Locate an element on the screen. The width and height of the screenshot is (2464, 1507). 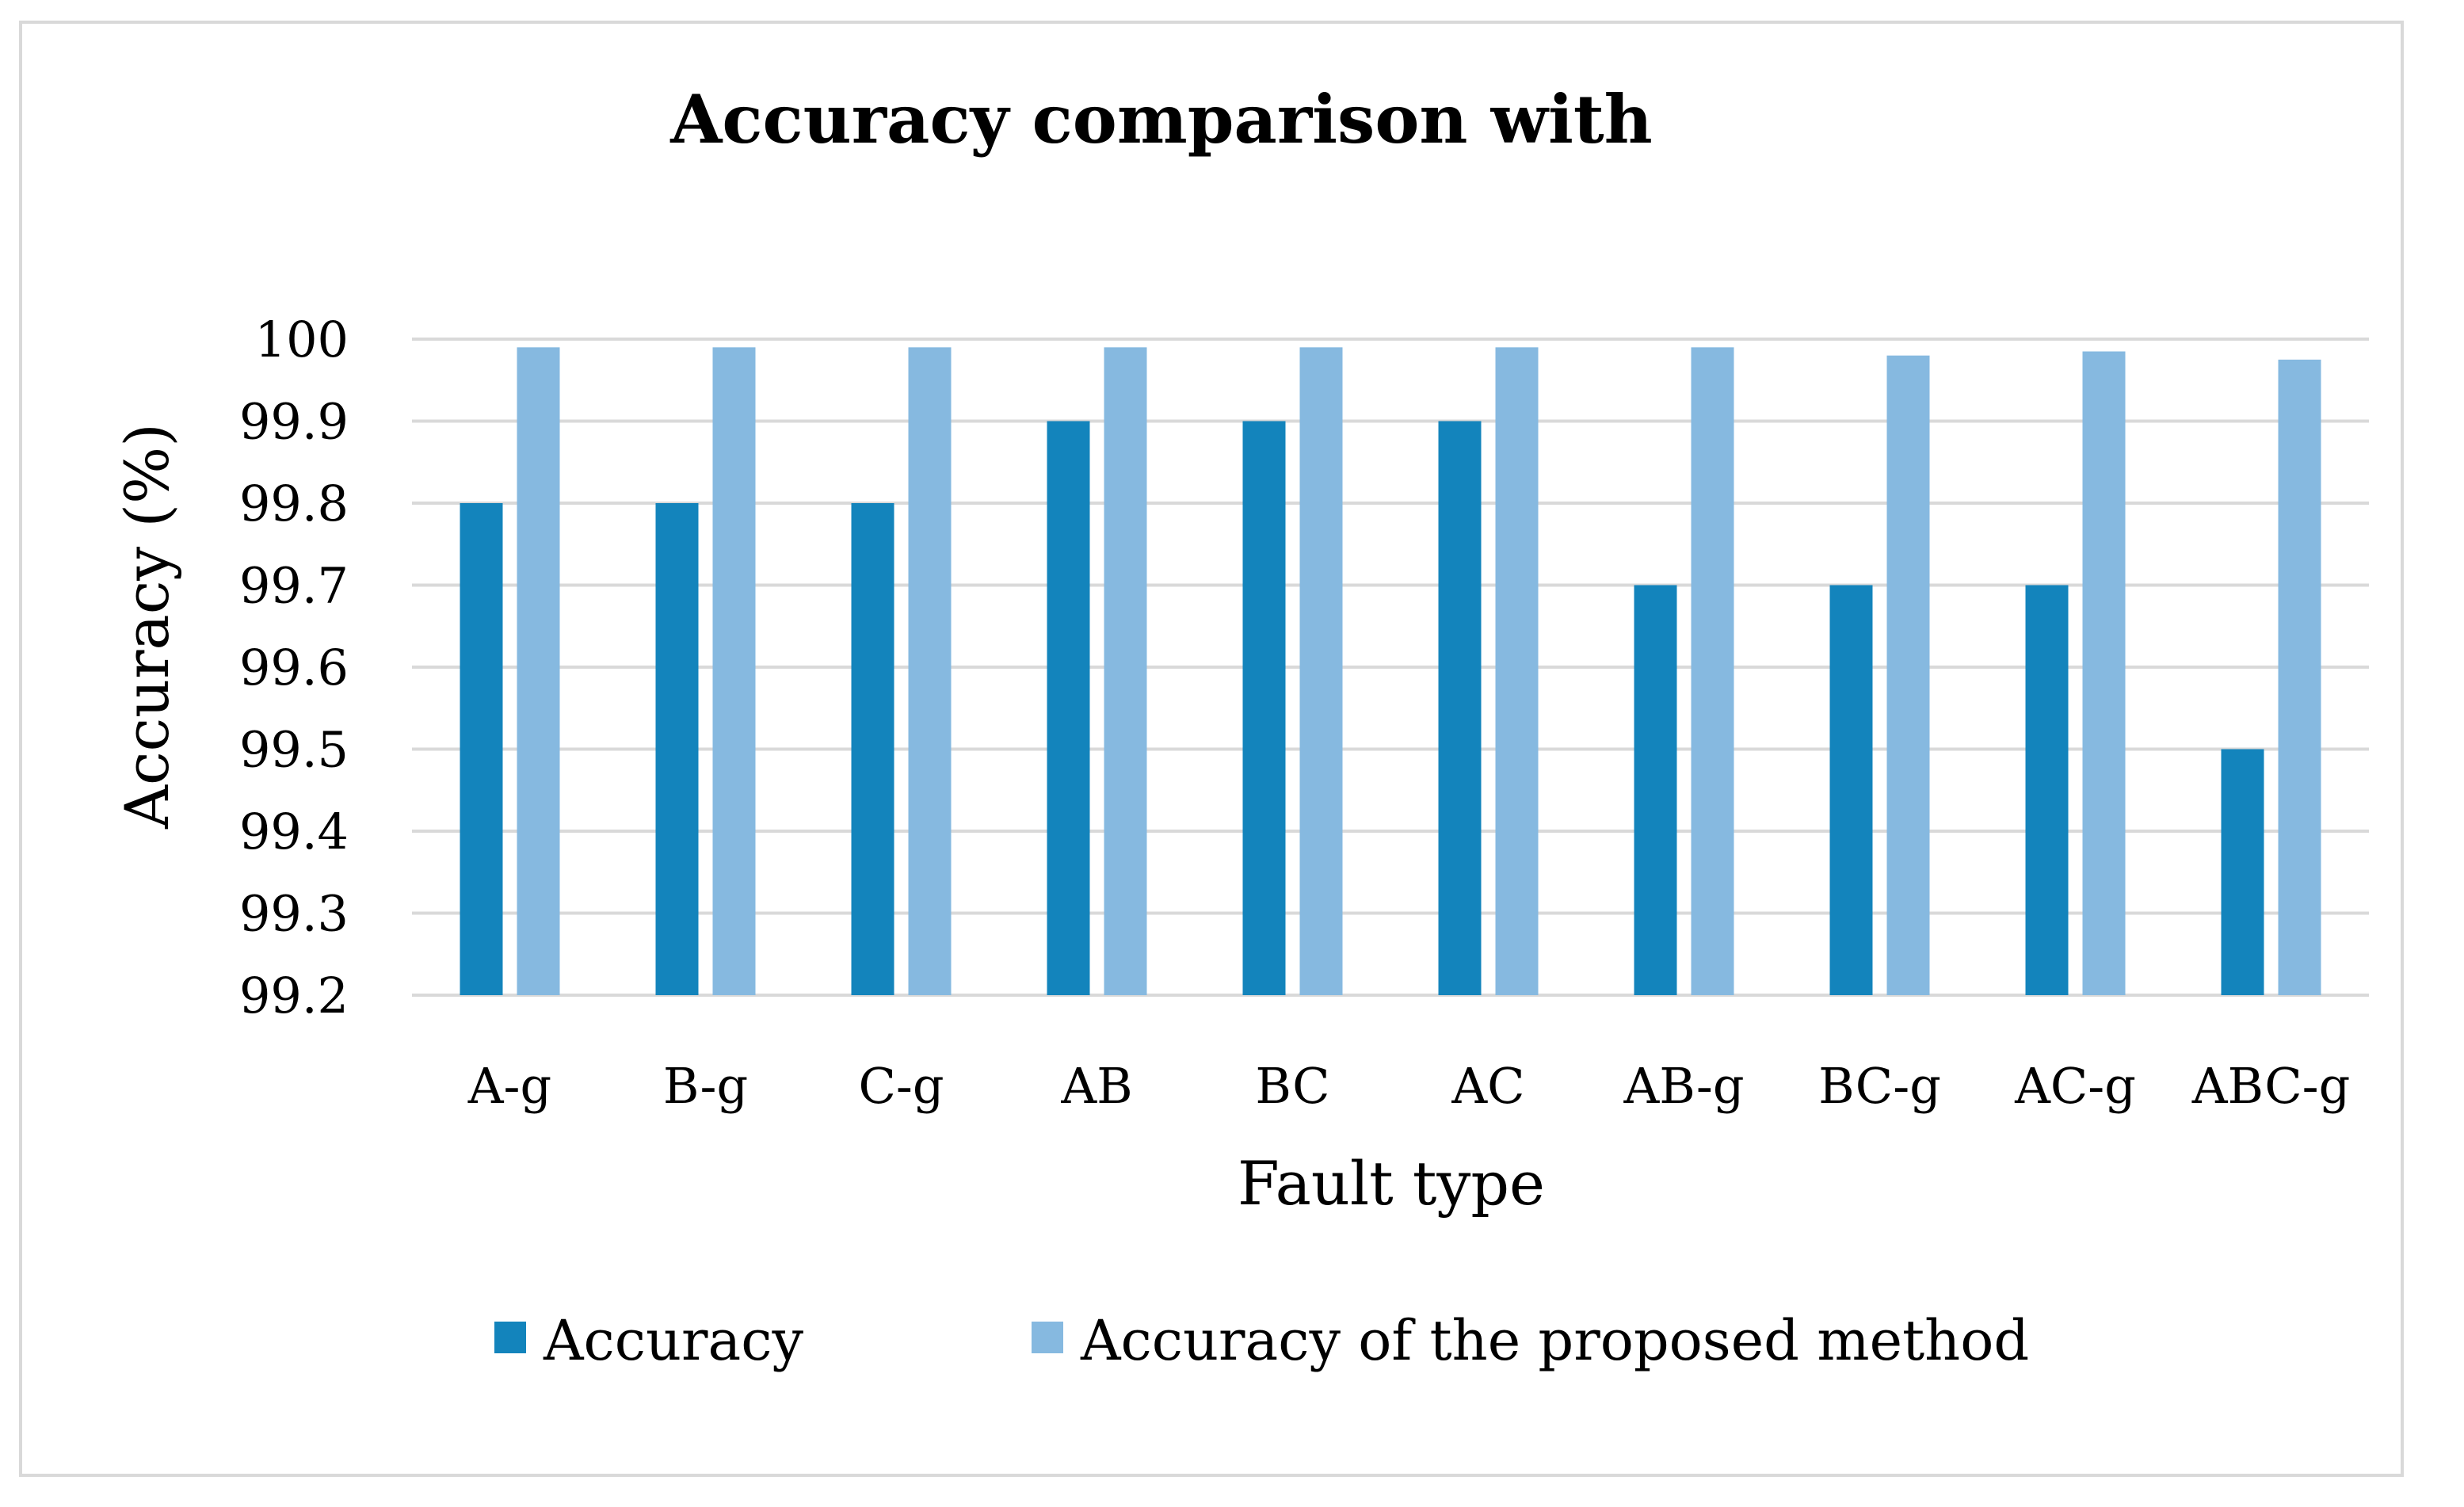
y-axis-ticks: 99.2 99.3 99.4 99.5 99.6 99.7 99.8 99.9 100 is located at coordinates (294, 667).